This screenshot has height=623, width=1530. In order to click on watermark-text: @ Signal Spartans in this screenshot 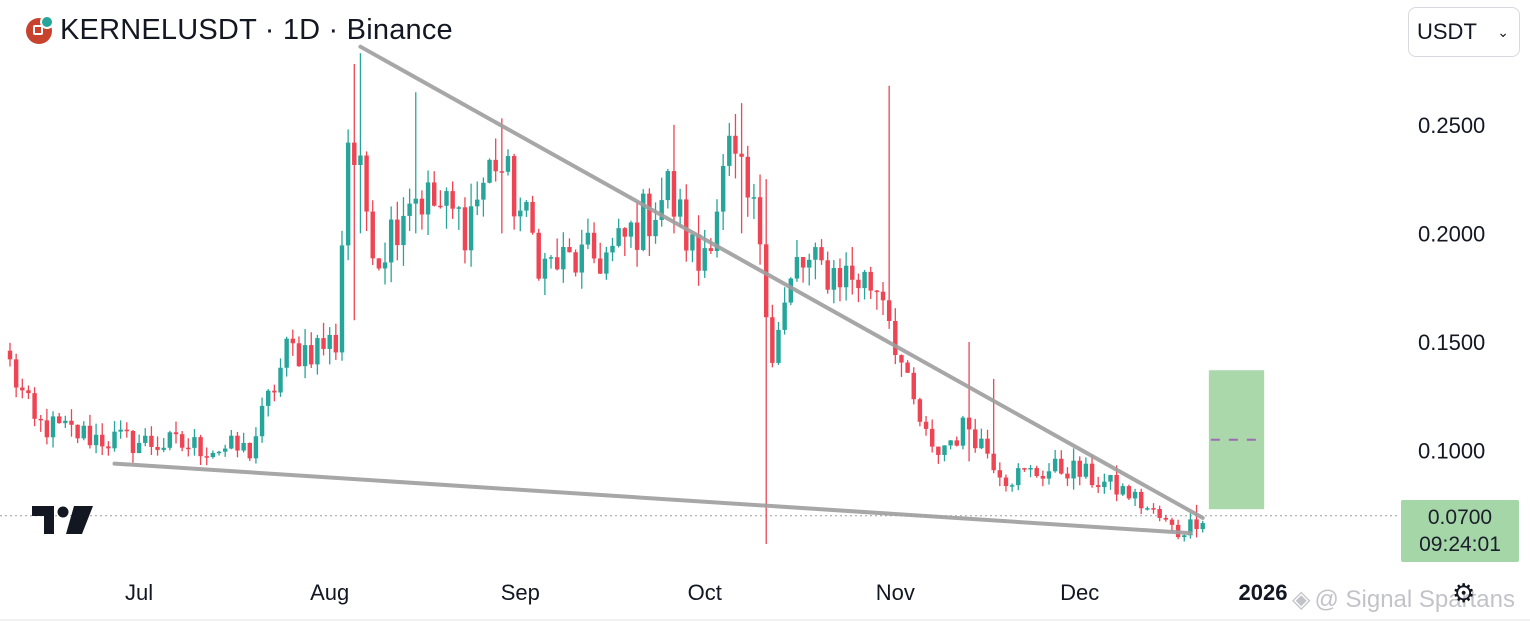, I will do `click(1414, 599)`.